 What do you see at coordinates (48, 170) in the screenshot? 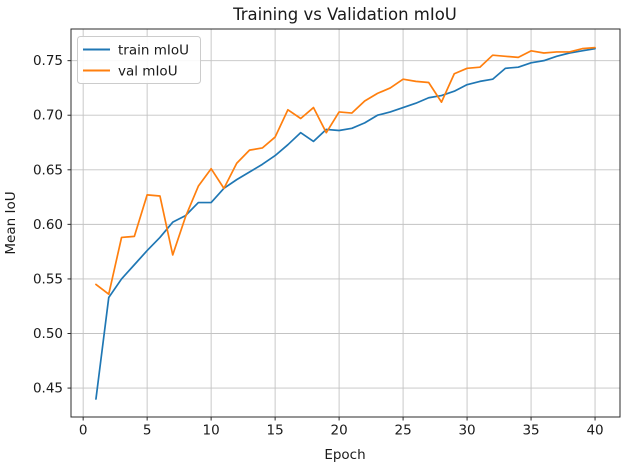
I see `y-tick-label: 0.65` at bounding box center [48, 170].